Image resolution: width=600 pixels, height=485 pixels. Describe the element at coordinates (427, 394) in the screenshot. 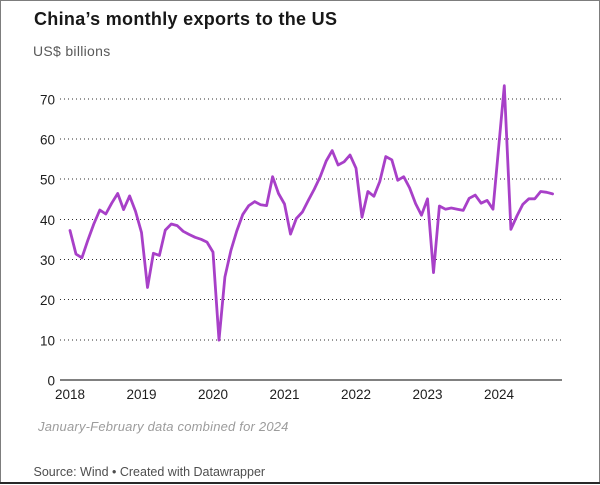

I see `svg-text: 2023` at that location.